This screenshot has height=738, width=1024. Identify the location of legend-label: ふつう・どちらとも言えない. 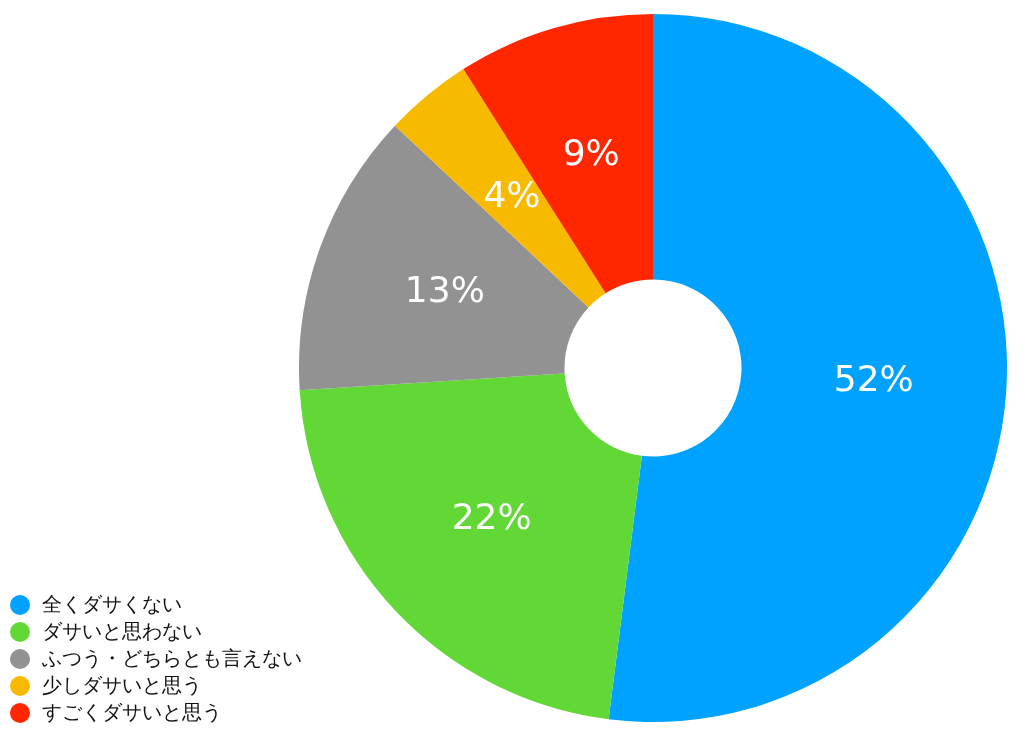
(172, 658).